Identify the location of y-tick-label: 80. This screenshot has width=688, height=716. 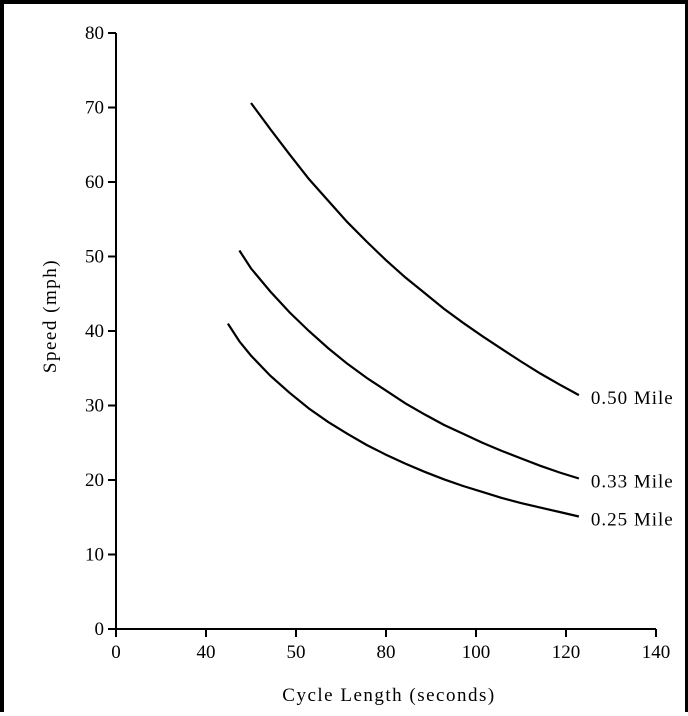
(94, 33).